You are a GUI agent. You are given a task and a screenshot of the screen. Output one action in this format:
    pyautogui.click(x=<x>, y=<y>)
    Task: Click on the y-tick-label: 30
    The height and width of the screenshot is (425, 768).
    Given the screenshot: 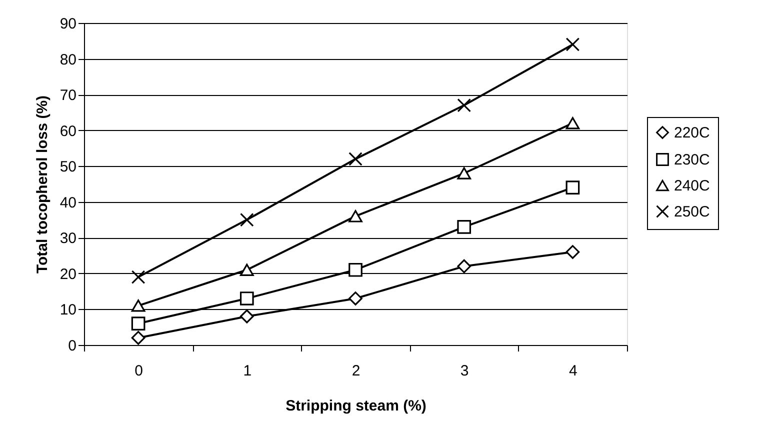 What is the action you would take?
    pyautogui.click(x=68, y=239)
    